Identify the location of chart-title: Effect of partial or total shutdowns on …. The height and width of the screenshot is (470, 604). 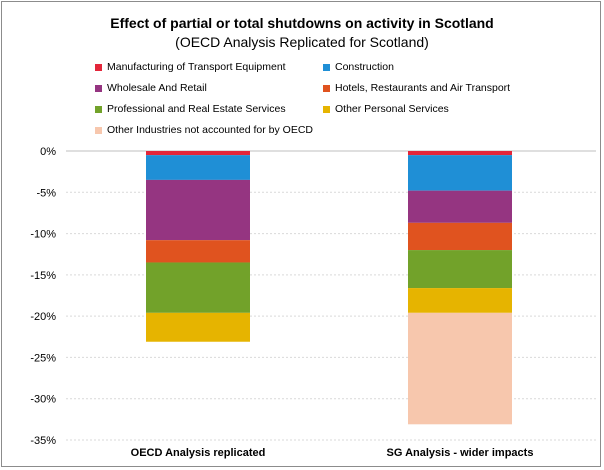
(302, 23).